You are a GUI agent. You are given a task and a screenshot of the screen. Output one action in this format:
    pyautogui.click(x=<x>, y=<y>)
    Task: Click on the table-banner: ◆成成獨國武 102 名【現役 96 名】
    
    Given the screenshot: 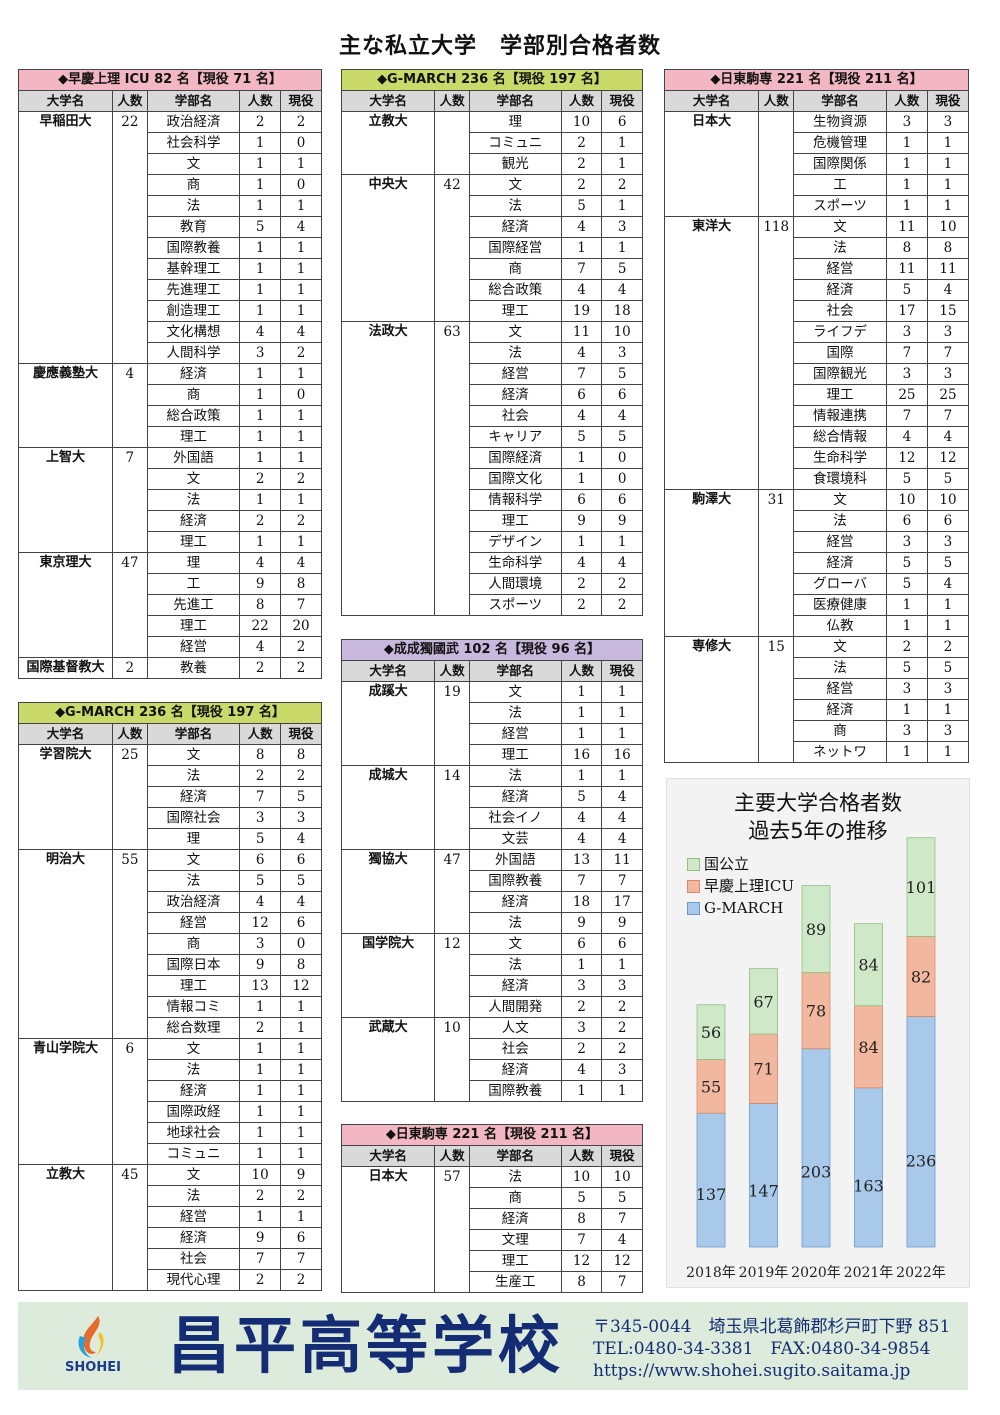 What is the action you would take?
    pyautogui.click(x=492, y=650)
    